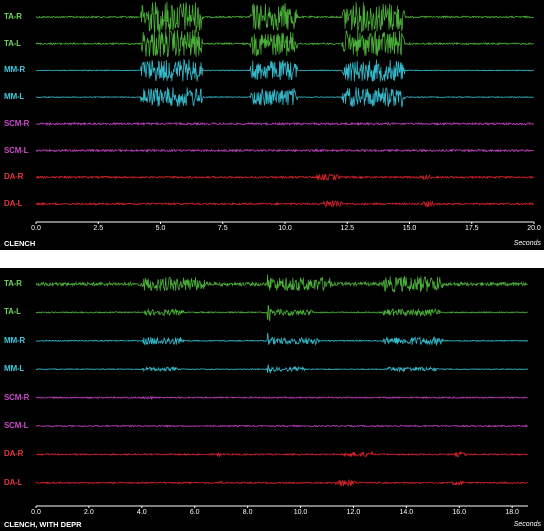  What do you see at coordinates (406, 512) in the screenshot?
I see `tick-label: 14.0` at bounding box center [406, 512].